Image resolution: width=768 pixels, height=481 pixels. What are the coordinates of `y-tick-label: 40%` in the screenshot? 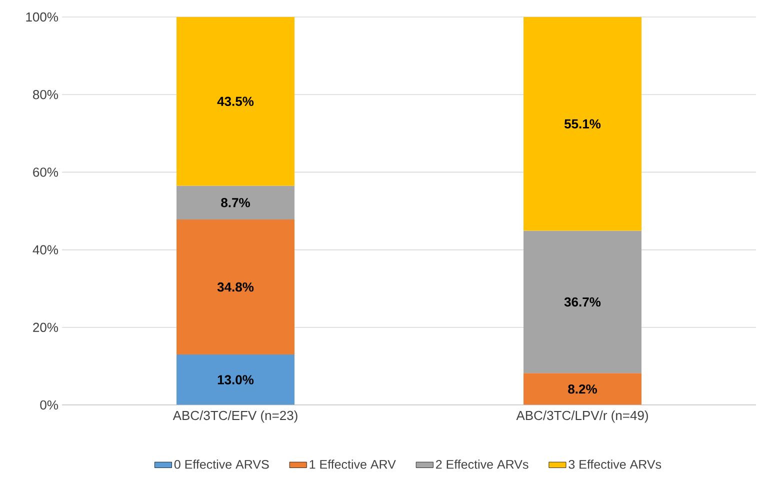 It's located at (45, 249).